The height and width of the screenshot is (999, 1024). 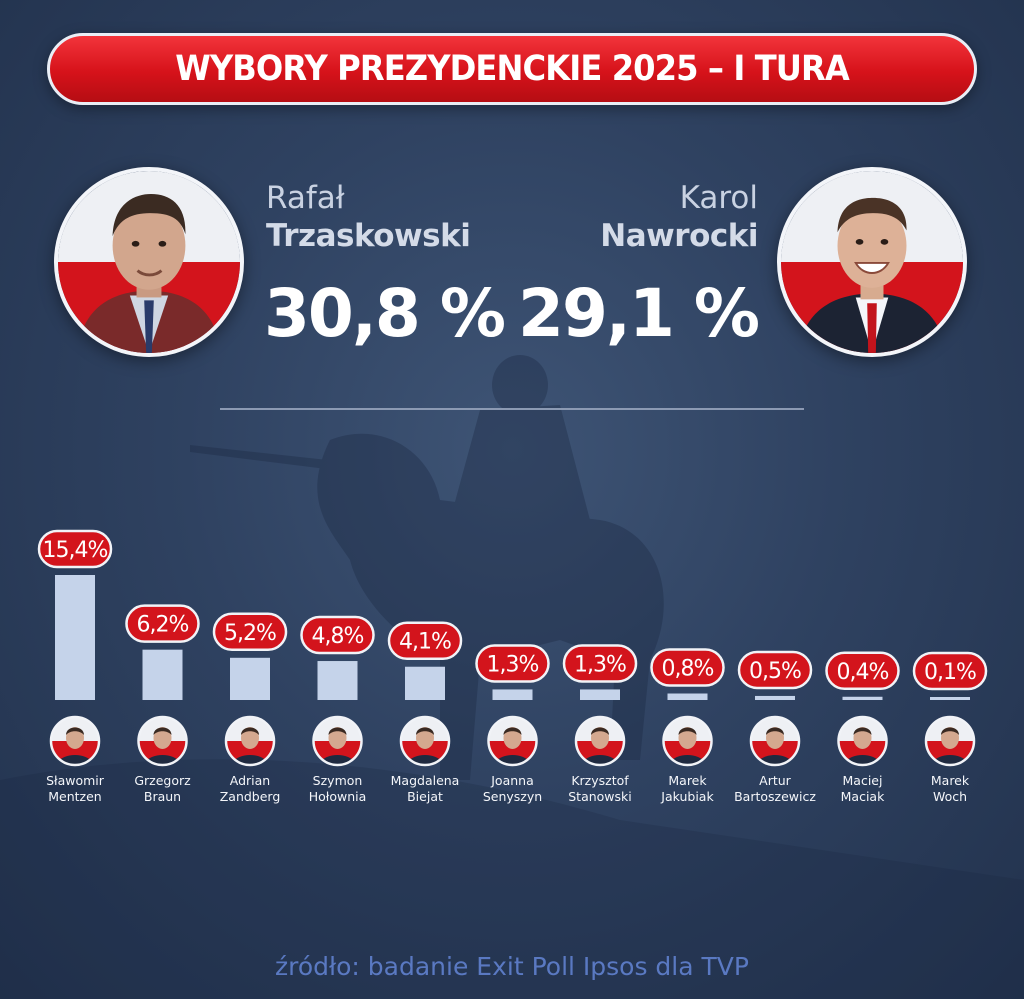 What do you see at coordinates (305, 198) in the screenshot?
I see `finalist-1-first-name: Rafał` at bounding box center [305, 198].